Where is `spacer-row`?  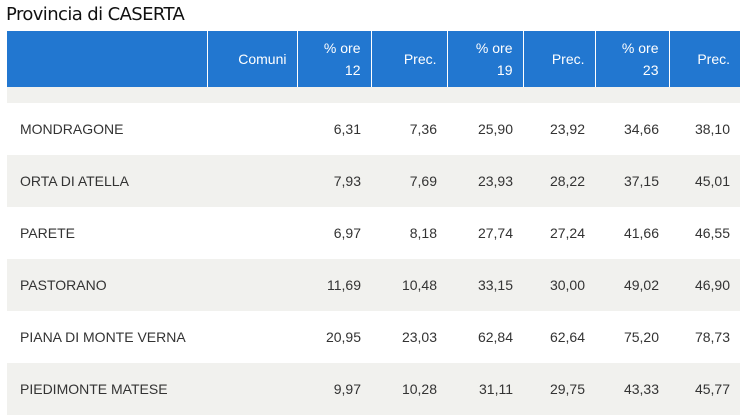 spacer-row is located at coordinates (373, 95).